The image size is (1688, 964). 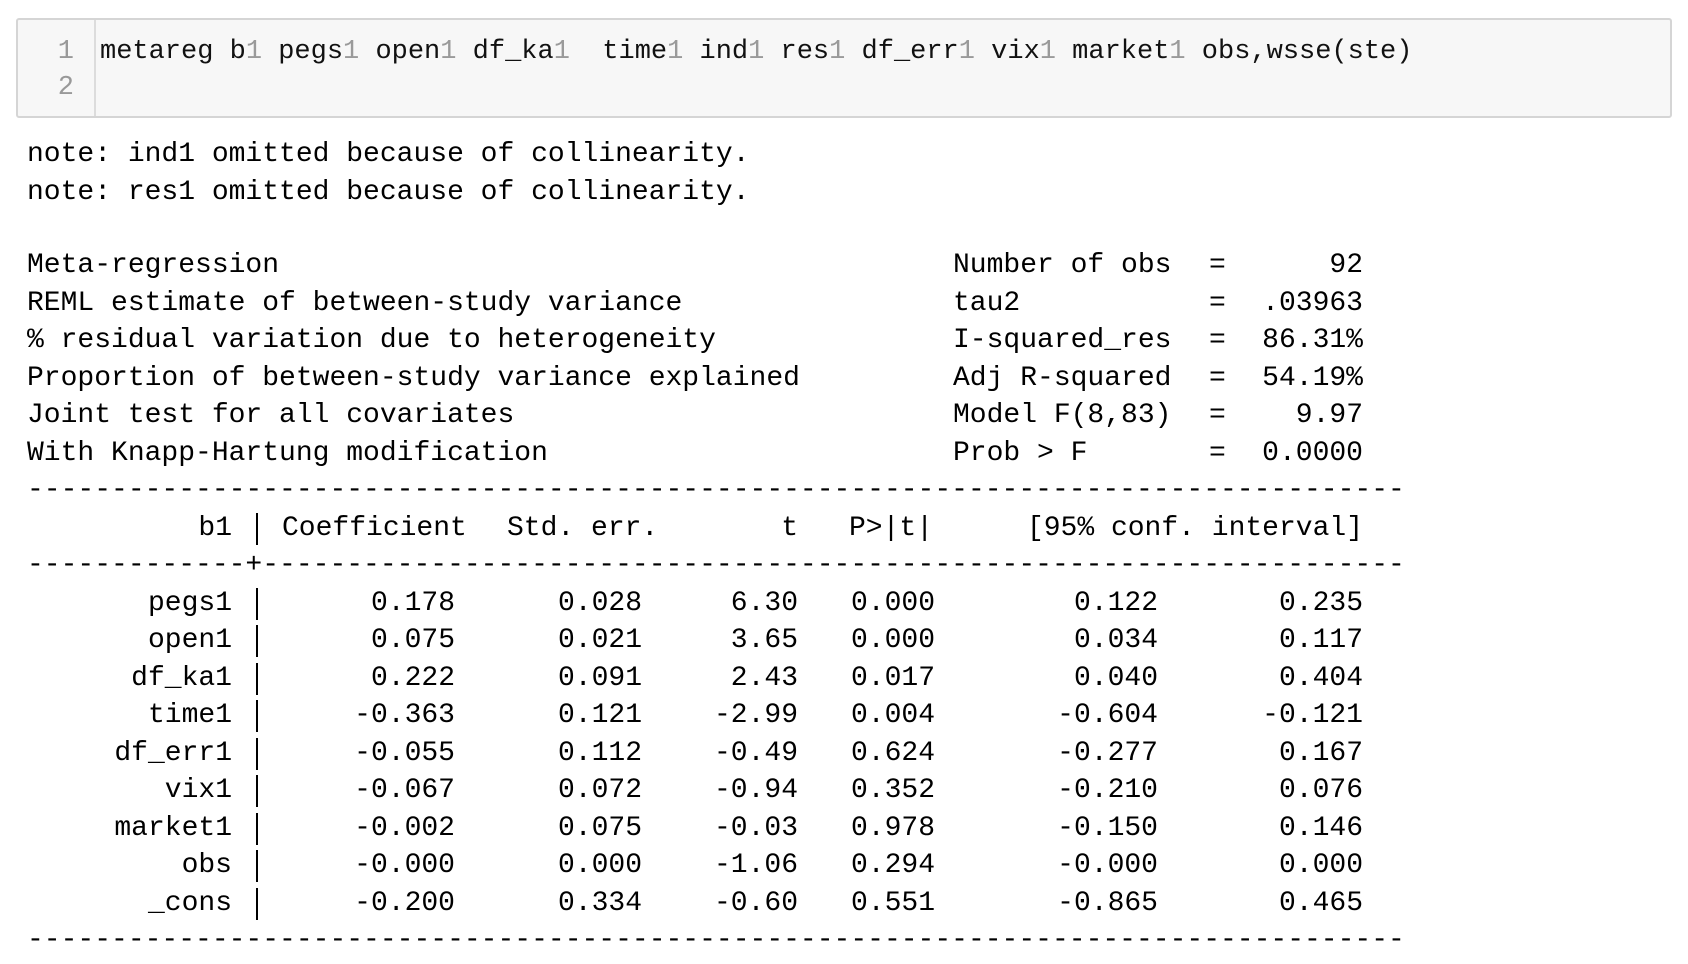 What do you see at coordinates (618, 52) in the screenshot?
I see `code-token: time` at bounding box center [618, 52].